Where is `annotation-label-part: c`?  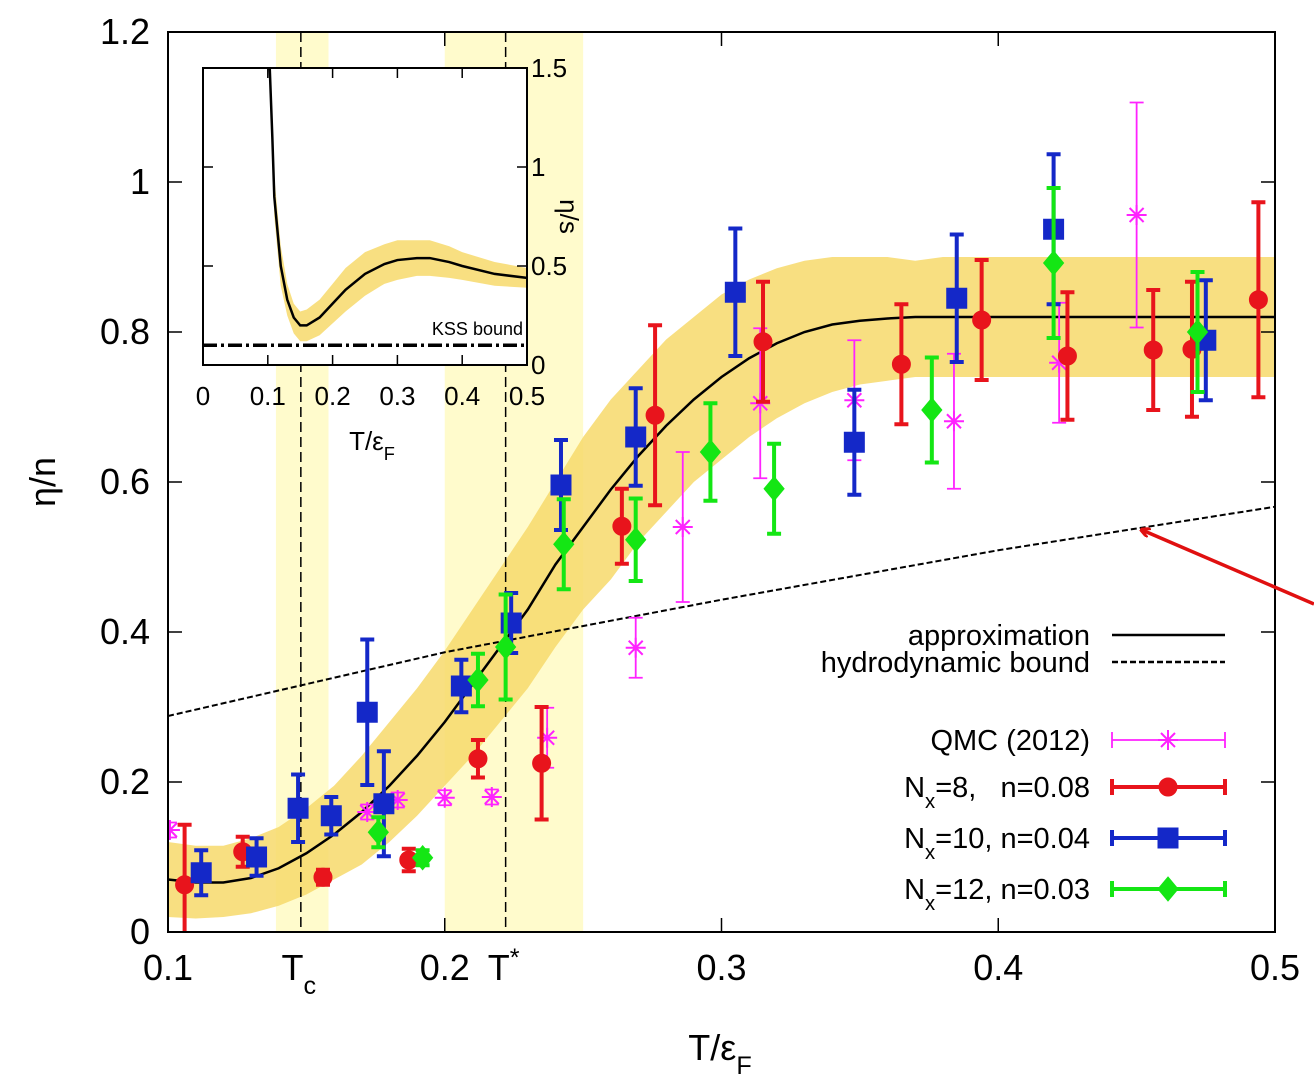
annotation-label-part: c is located at coordinates (310, 986).